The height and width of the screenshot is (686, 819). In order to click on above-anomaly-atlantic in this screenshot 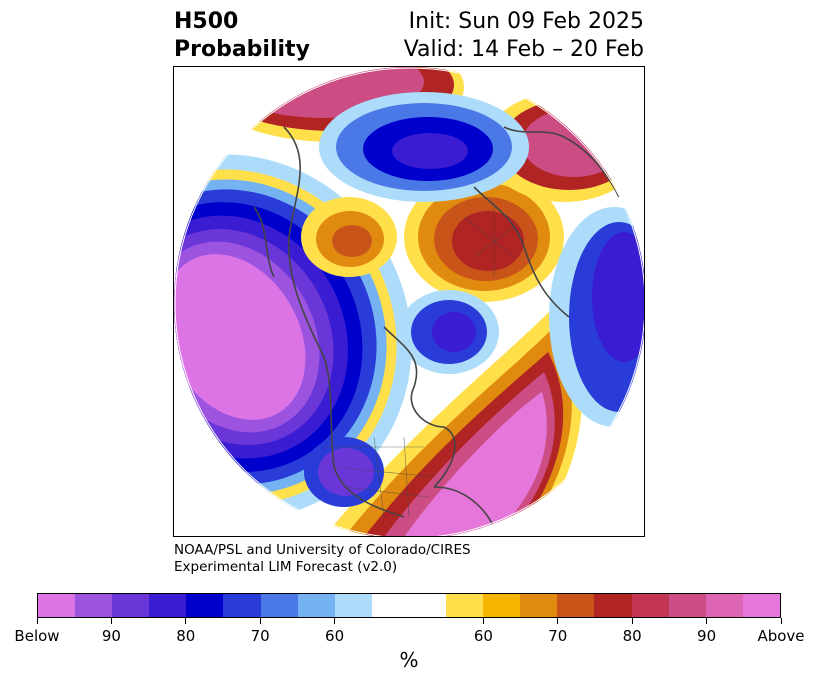, I will do `click(453, 421)`.